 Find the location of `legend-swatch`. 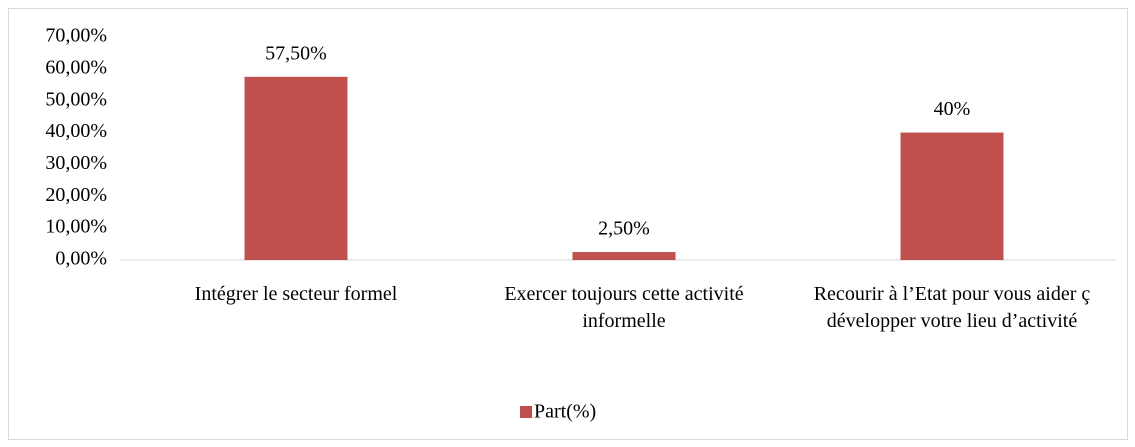

legend-swatch is located at coordinates (526, 412).